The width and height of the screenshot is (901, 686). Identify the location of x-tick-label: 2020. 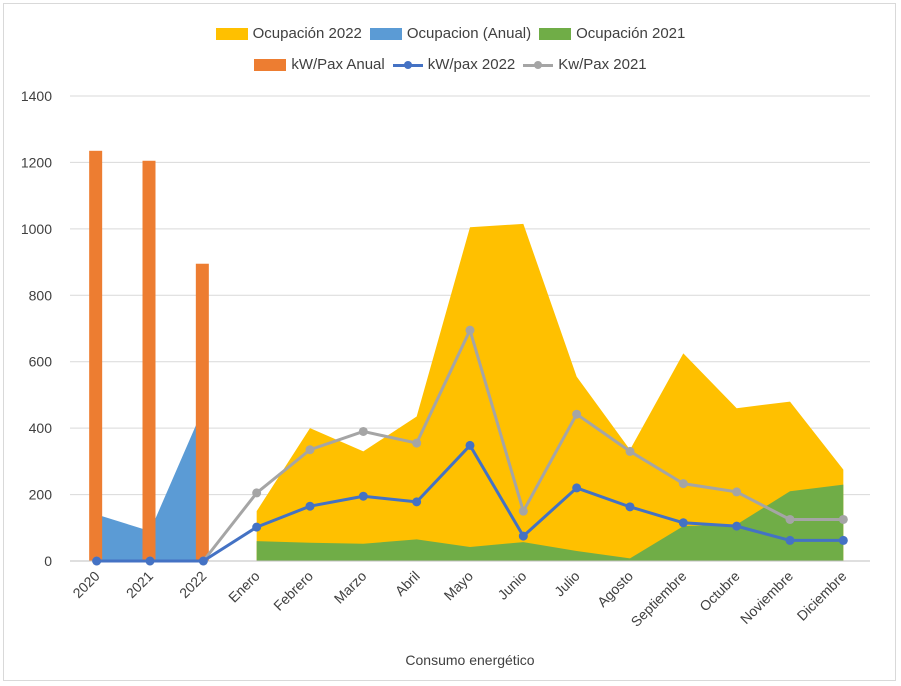
(85, 584).